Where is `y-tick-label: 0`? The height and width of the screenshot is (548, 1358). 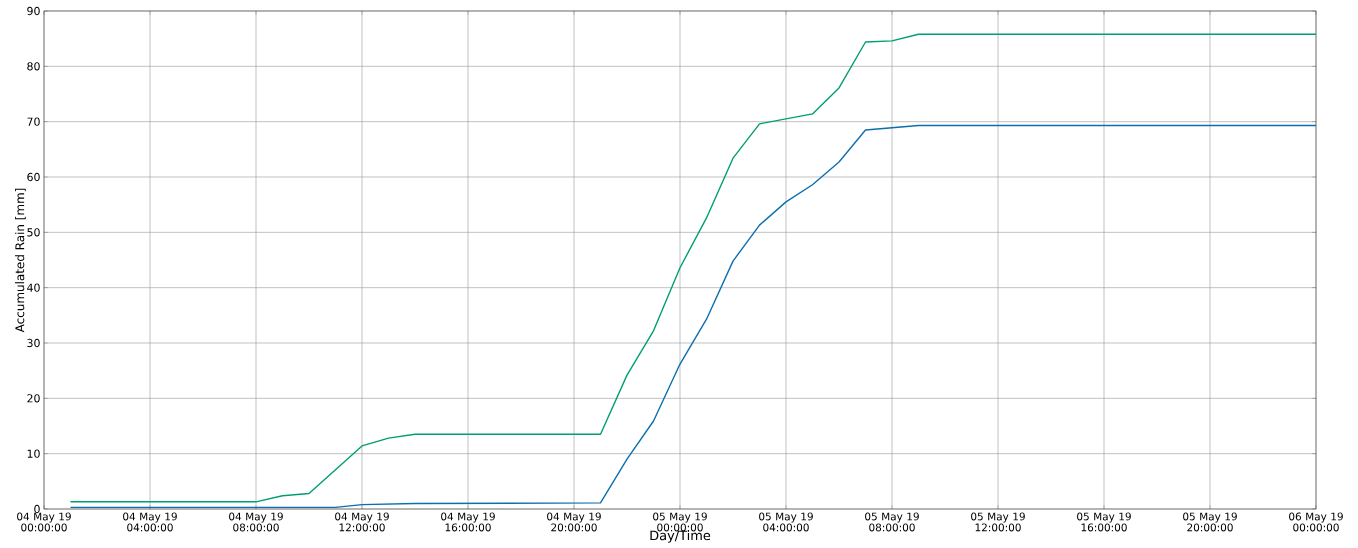
y-tick-label: 0 is located at coordinates (37, 509).